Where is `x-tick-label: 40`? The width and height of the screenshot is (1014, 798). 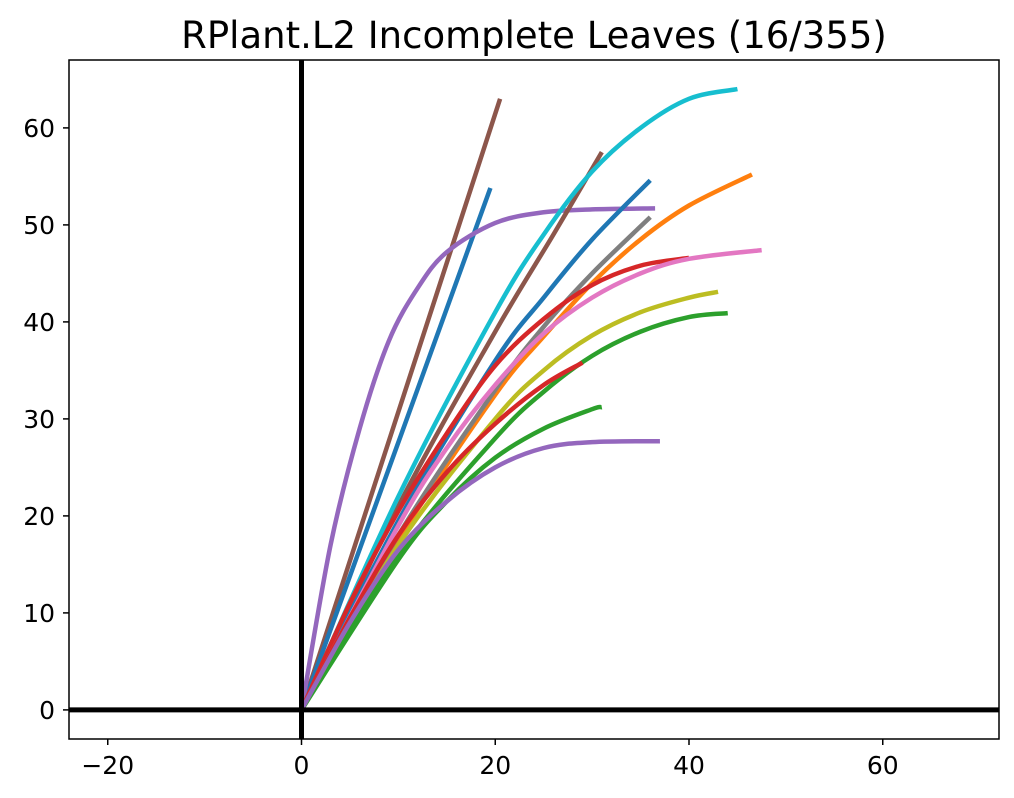
x-tick-label: 40 is located at coordinates (689, 765).